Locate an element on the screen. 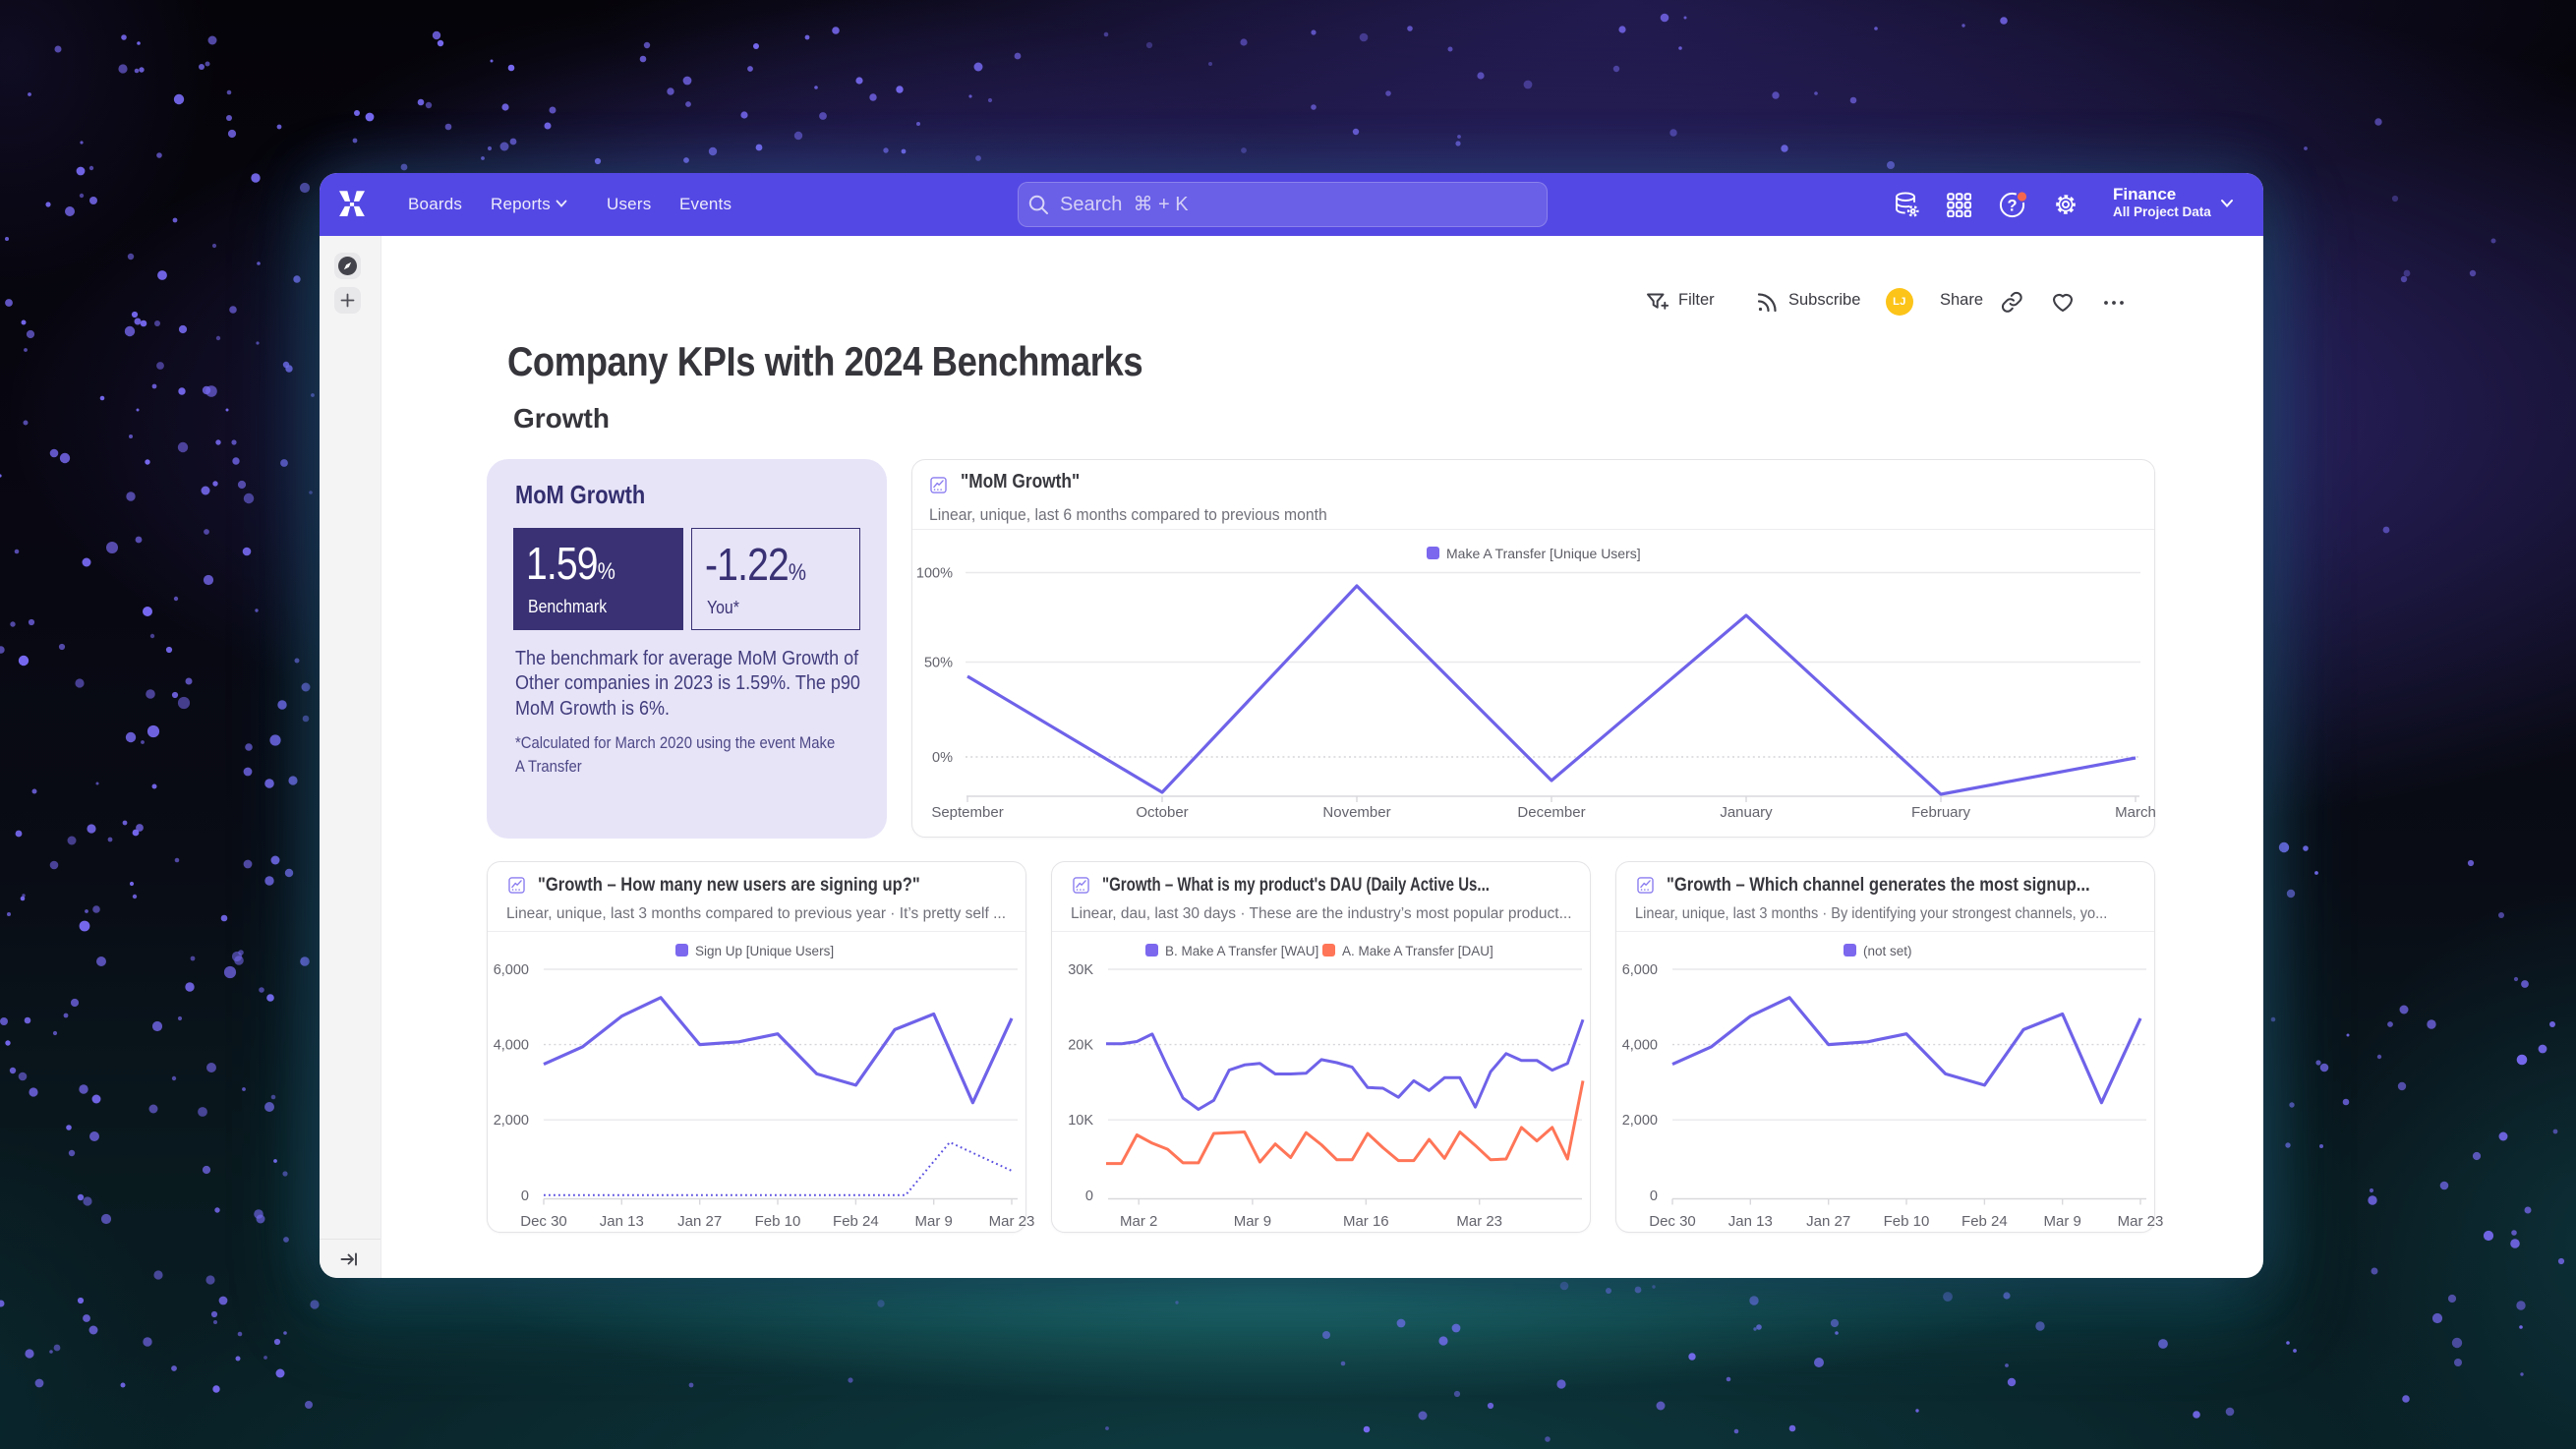 The height and width of the screenshot is (1449, 2576). svg-text: December is located at coordinates (1551, 812).